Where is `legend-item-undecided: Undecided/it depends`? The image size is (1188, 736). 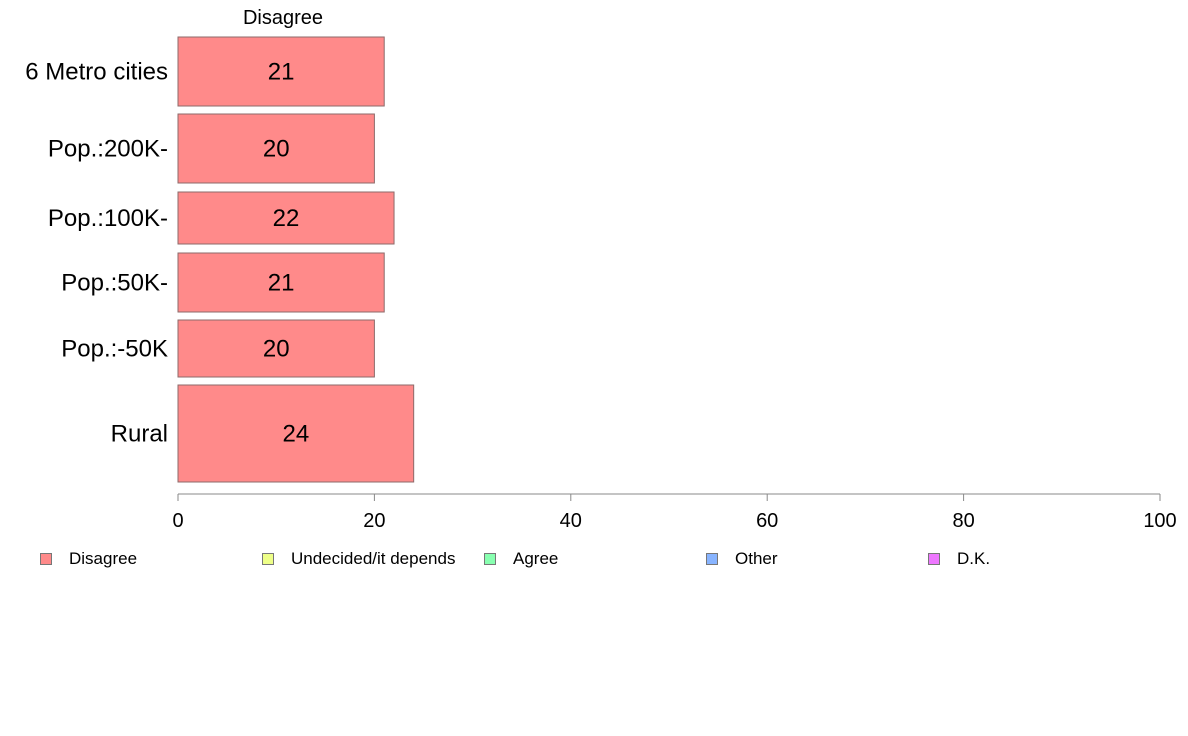
legend-item-undecided: Undecided/it depends is located at coordinates (358, 559).